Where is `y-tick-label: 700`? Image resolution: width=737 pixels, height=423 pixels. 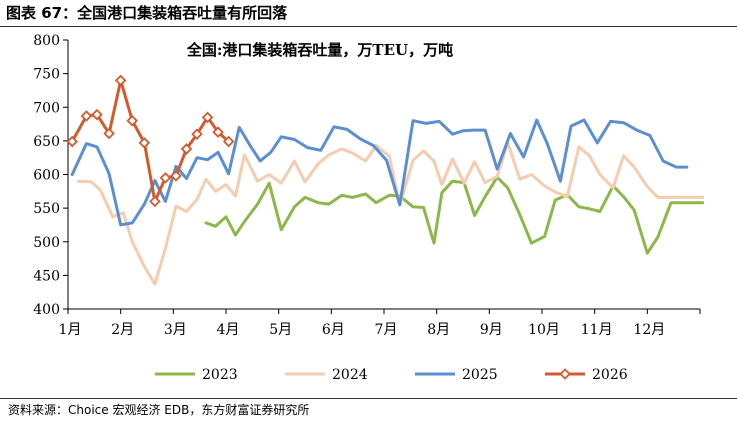 y-tick-label: 700 is located at coordinates (46, 108).